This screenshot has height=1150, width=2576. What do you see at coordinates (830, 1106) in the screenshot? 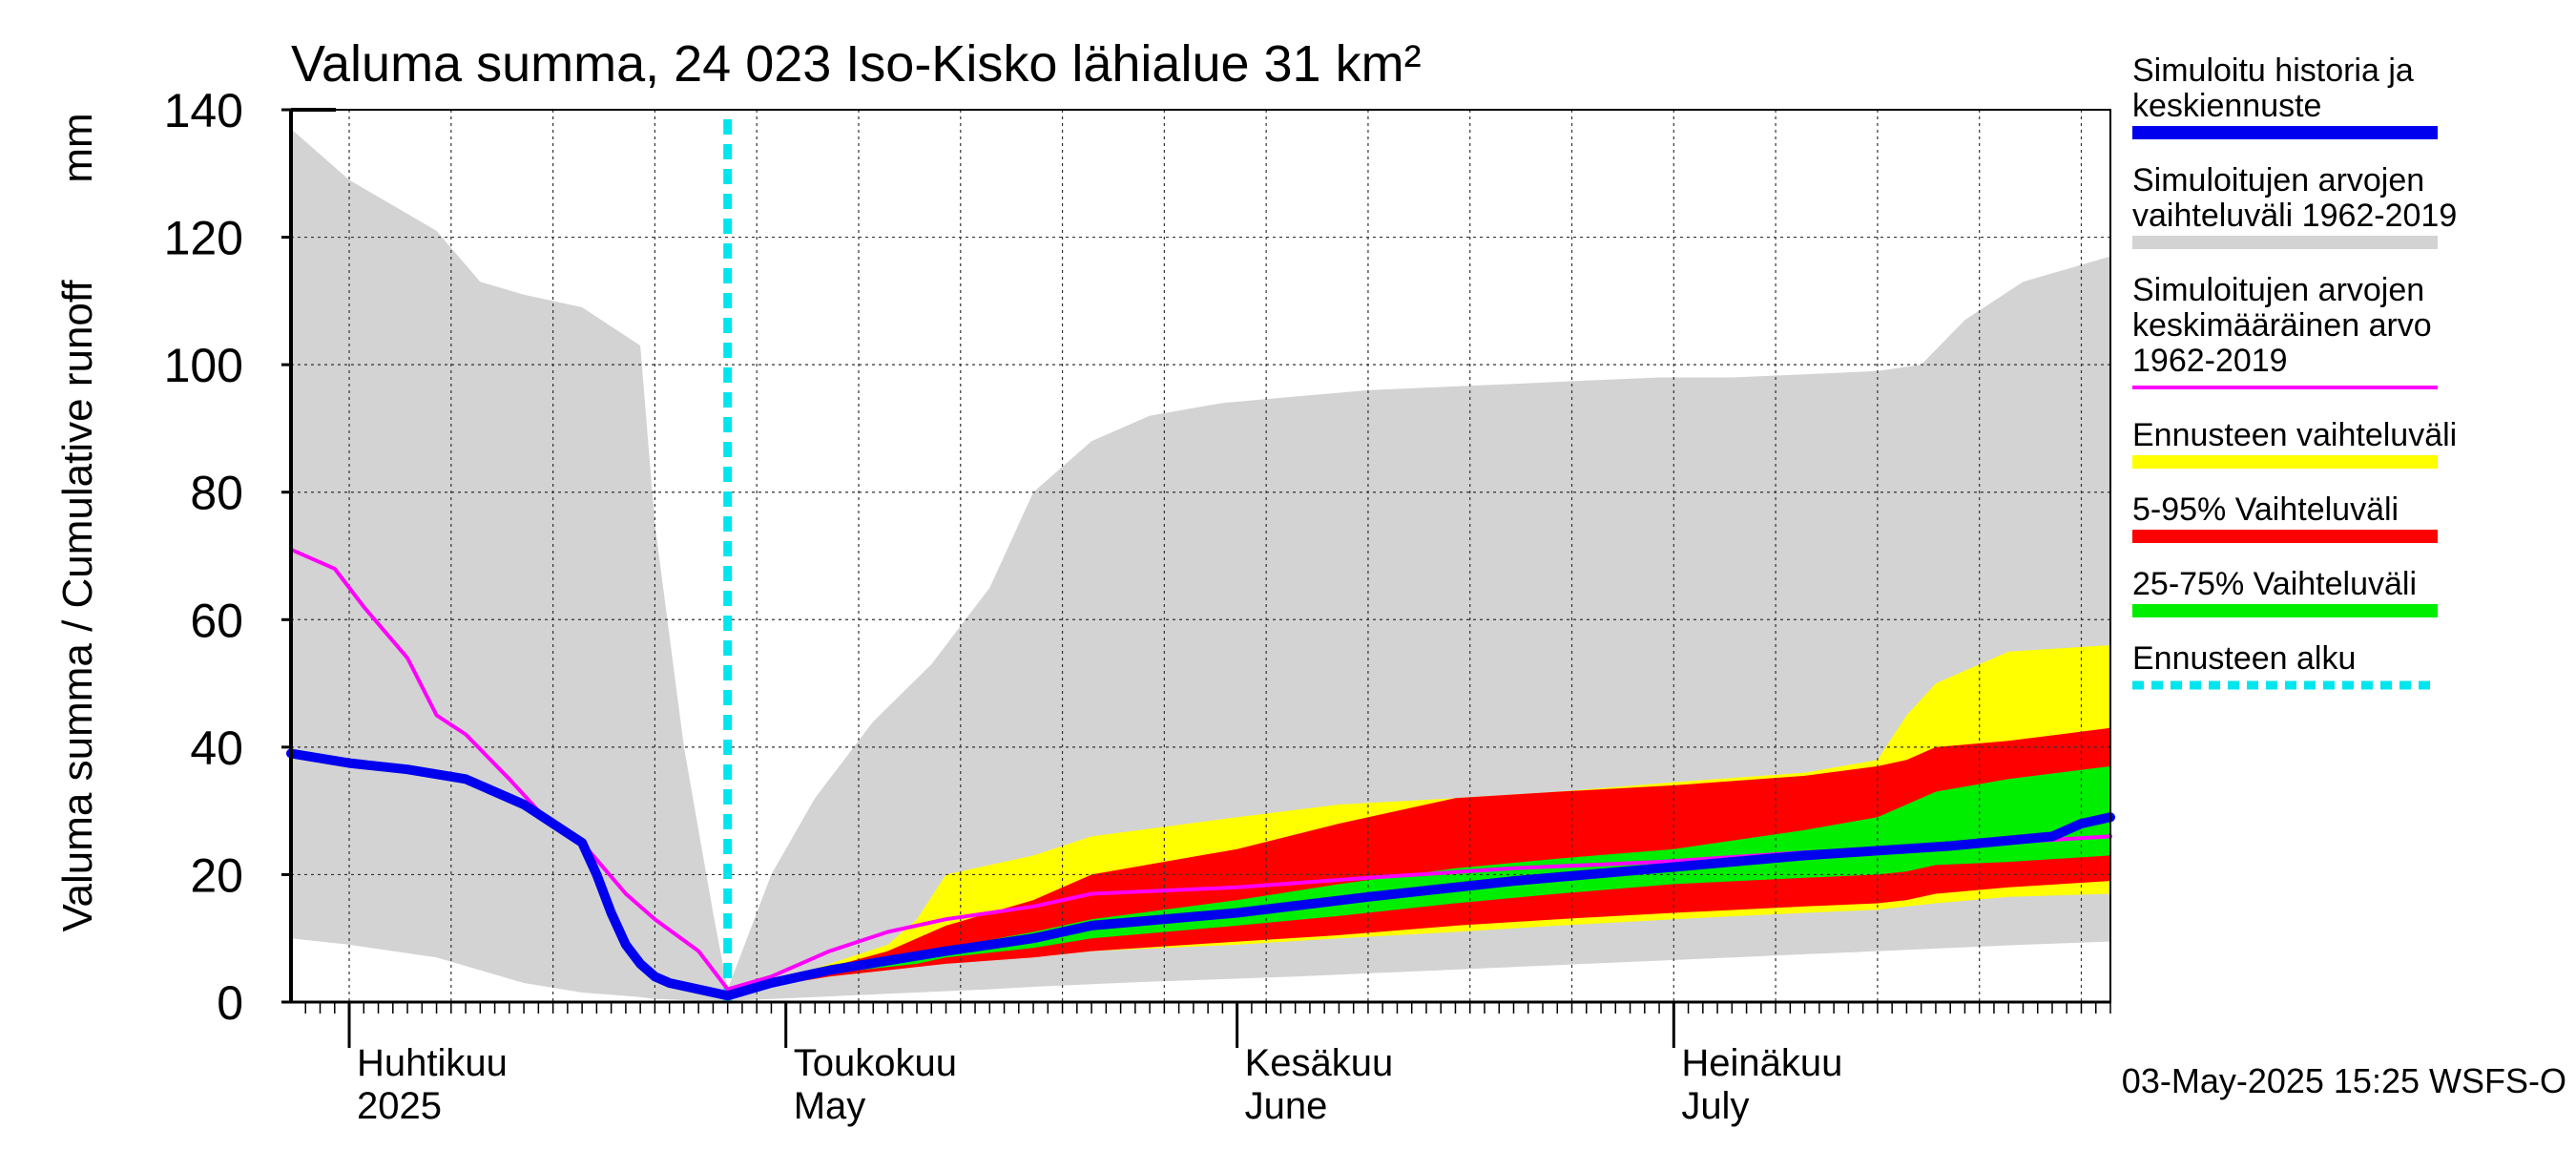
I see `x-month-sublabel: May` at bounding box center [830, 1106].